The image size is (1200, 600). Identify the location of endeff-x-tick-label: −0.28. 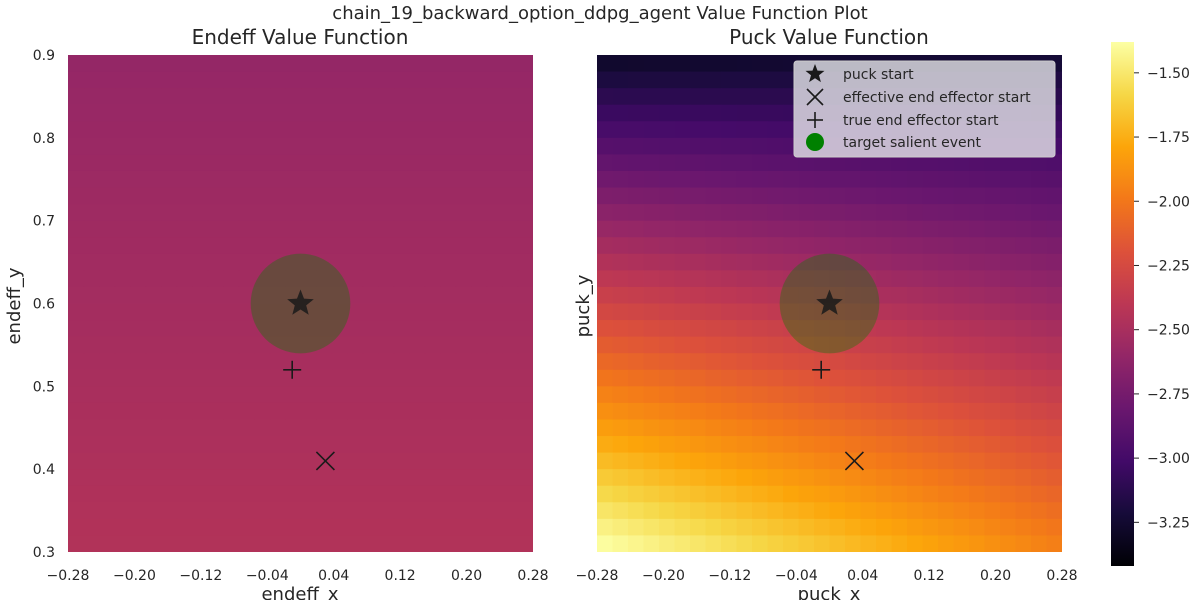
(68, 576).